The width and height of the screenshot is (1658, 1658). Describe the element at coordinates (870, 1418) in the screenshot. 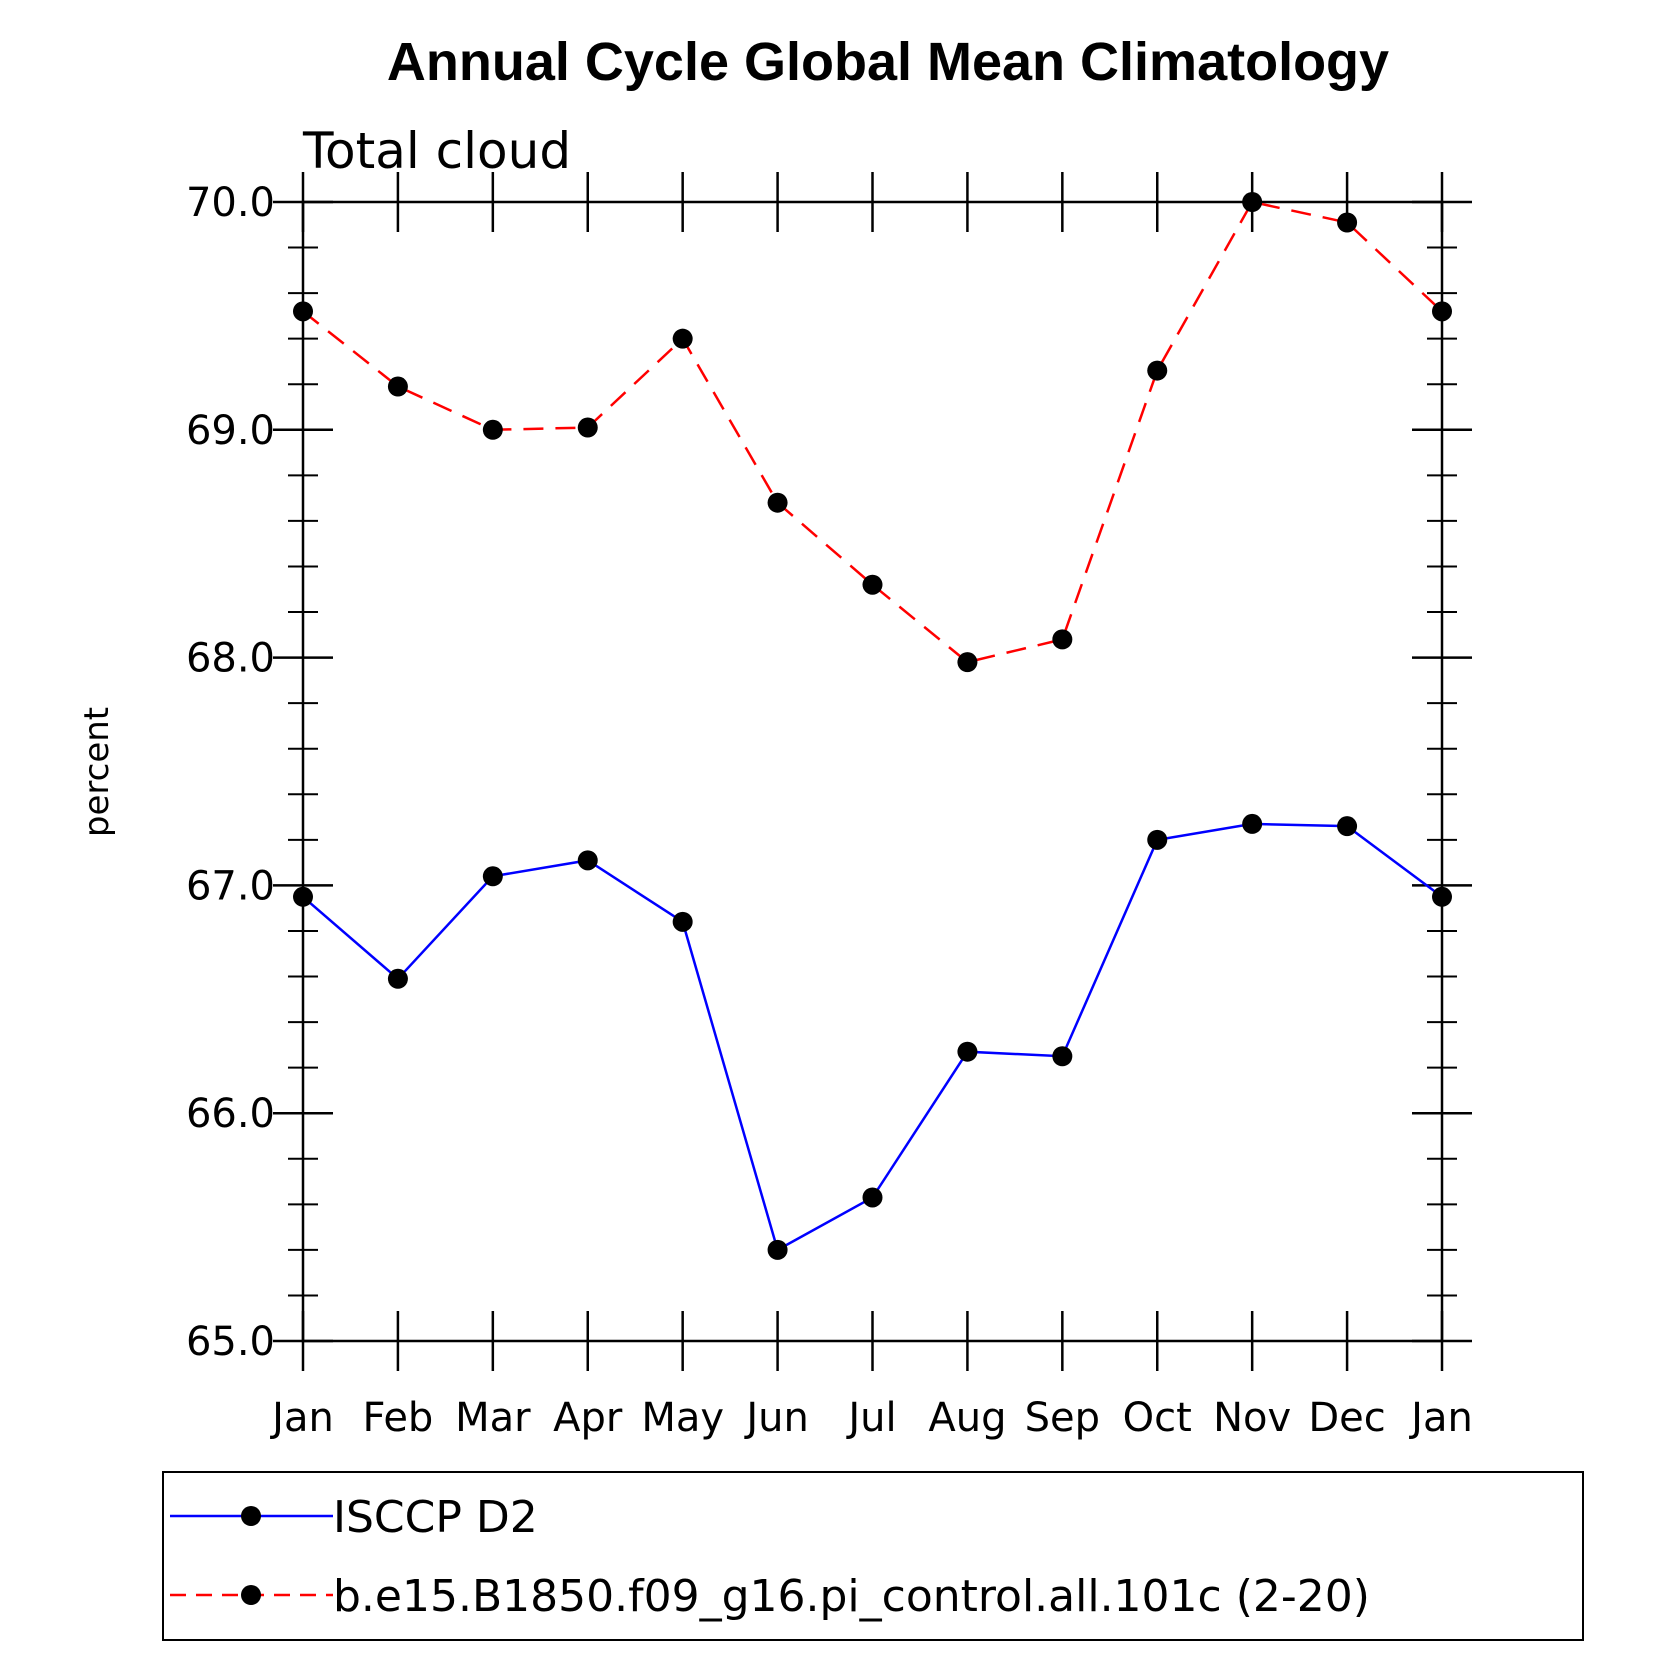

I see `x-tick-label: Jul` at that location.